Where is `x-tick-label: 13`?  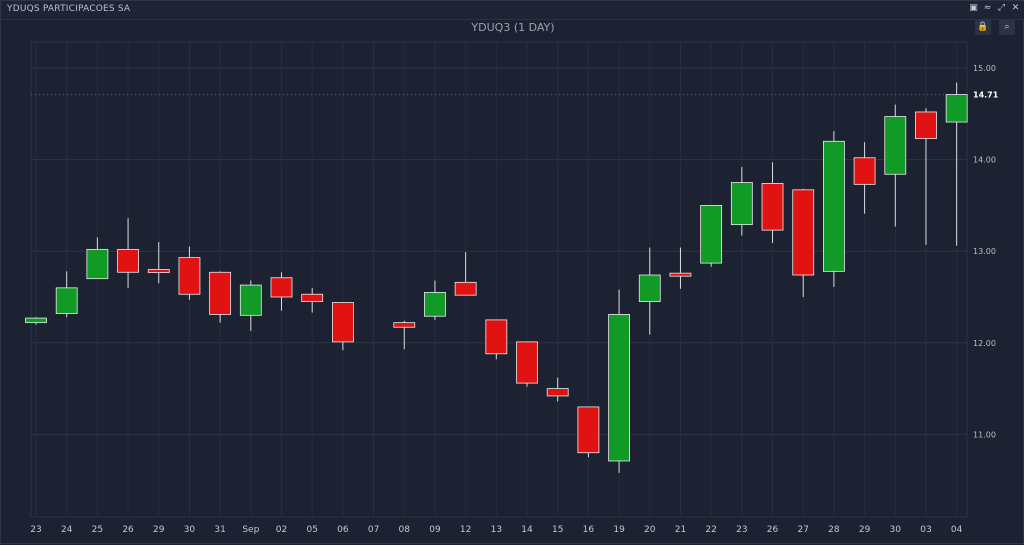 x-tick-label: 13 is located at coordinates (496, 530).